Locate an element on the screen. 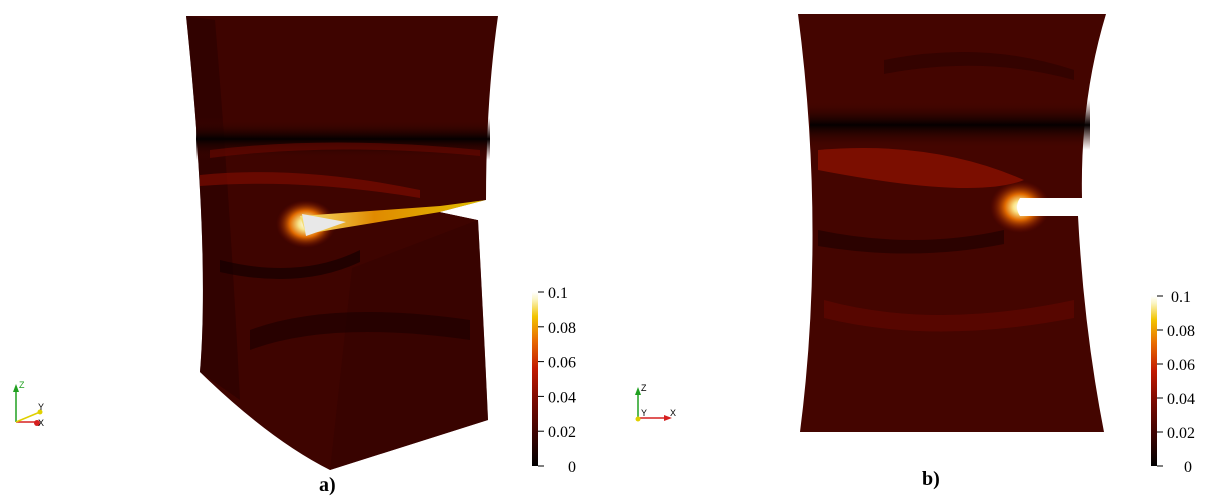  caption-b: b) is located at coordinates (931, 479).